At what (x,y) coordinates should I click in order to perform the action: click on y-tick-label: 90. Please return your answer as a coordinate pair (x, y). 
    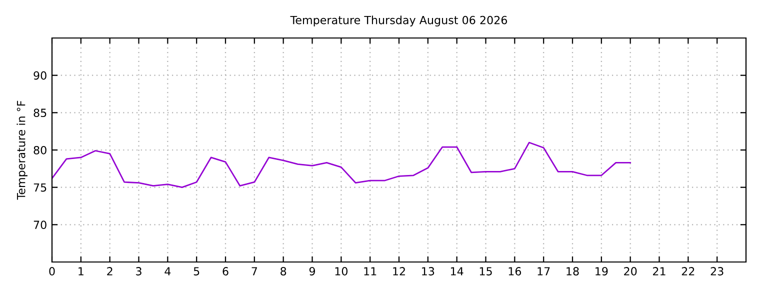
    Looking at the image, I should click on (40, 75).